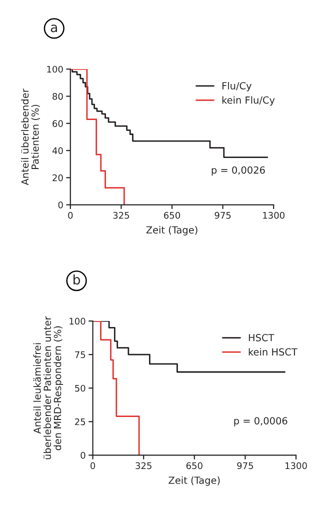  What do you see at coordinates (57, 96) in the screenshot?
I see `y-tick-label: 80` at bounding box center [57, 96].